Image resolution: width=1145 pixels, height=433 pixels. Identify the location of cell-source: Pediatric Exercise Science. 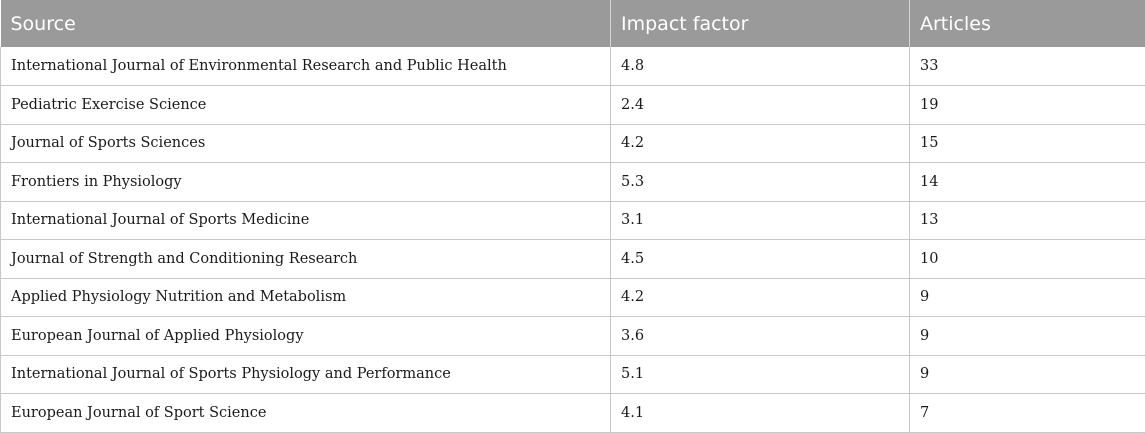
(305, 105).